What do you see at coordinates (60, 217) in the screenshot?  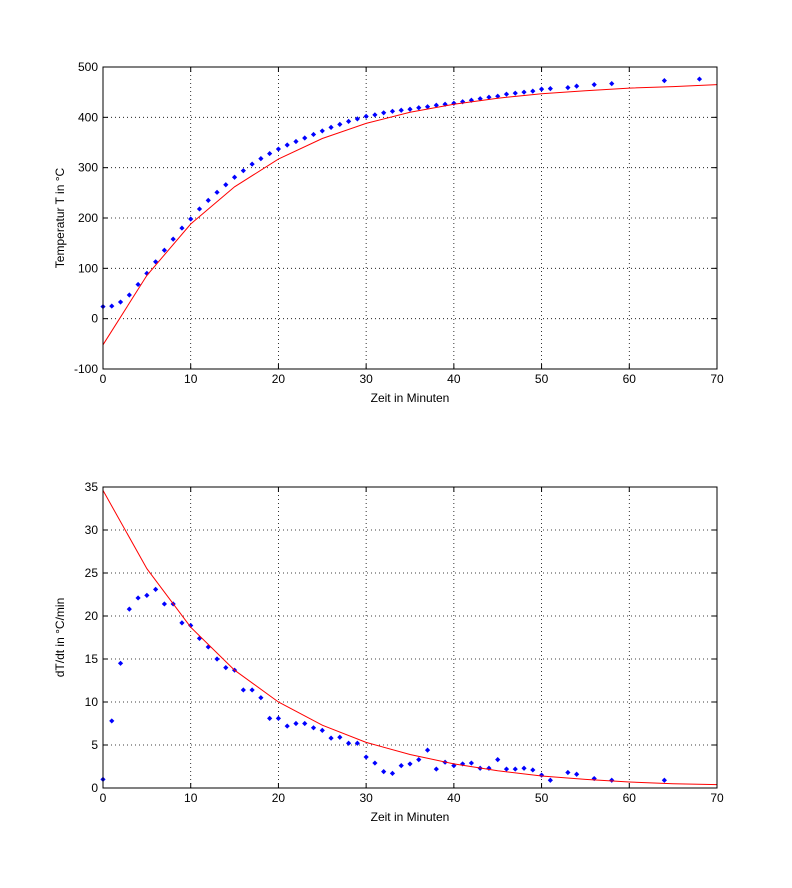 I see `y-axis-label: Temperatur T in °C` at bounding box center [60, 217].